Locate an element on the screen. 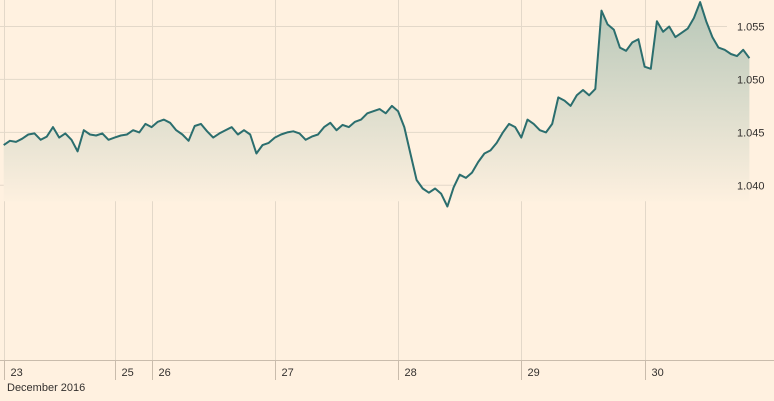 The image size is (774, 401). x-tick-label: 23 is located at coordinates (17, 373).